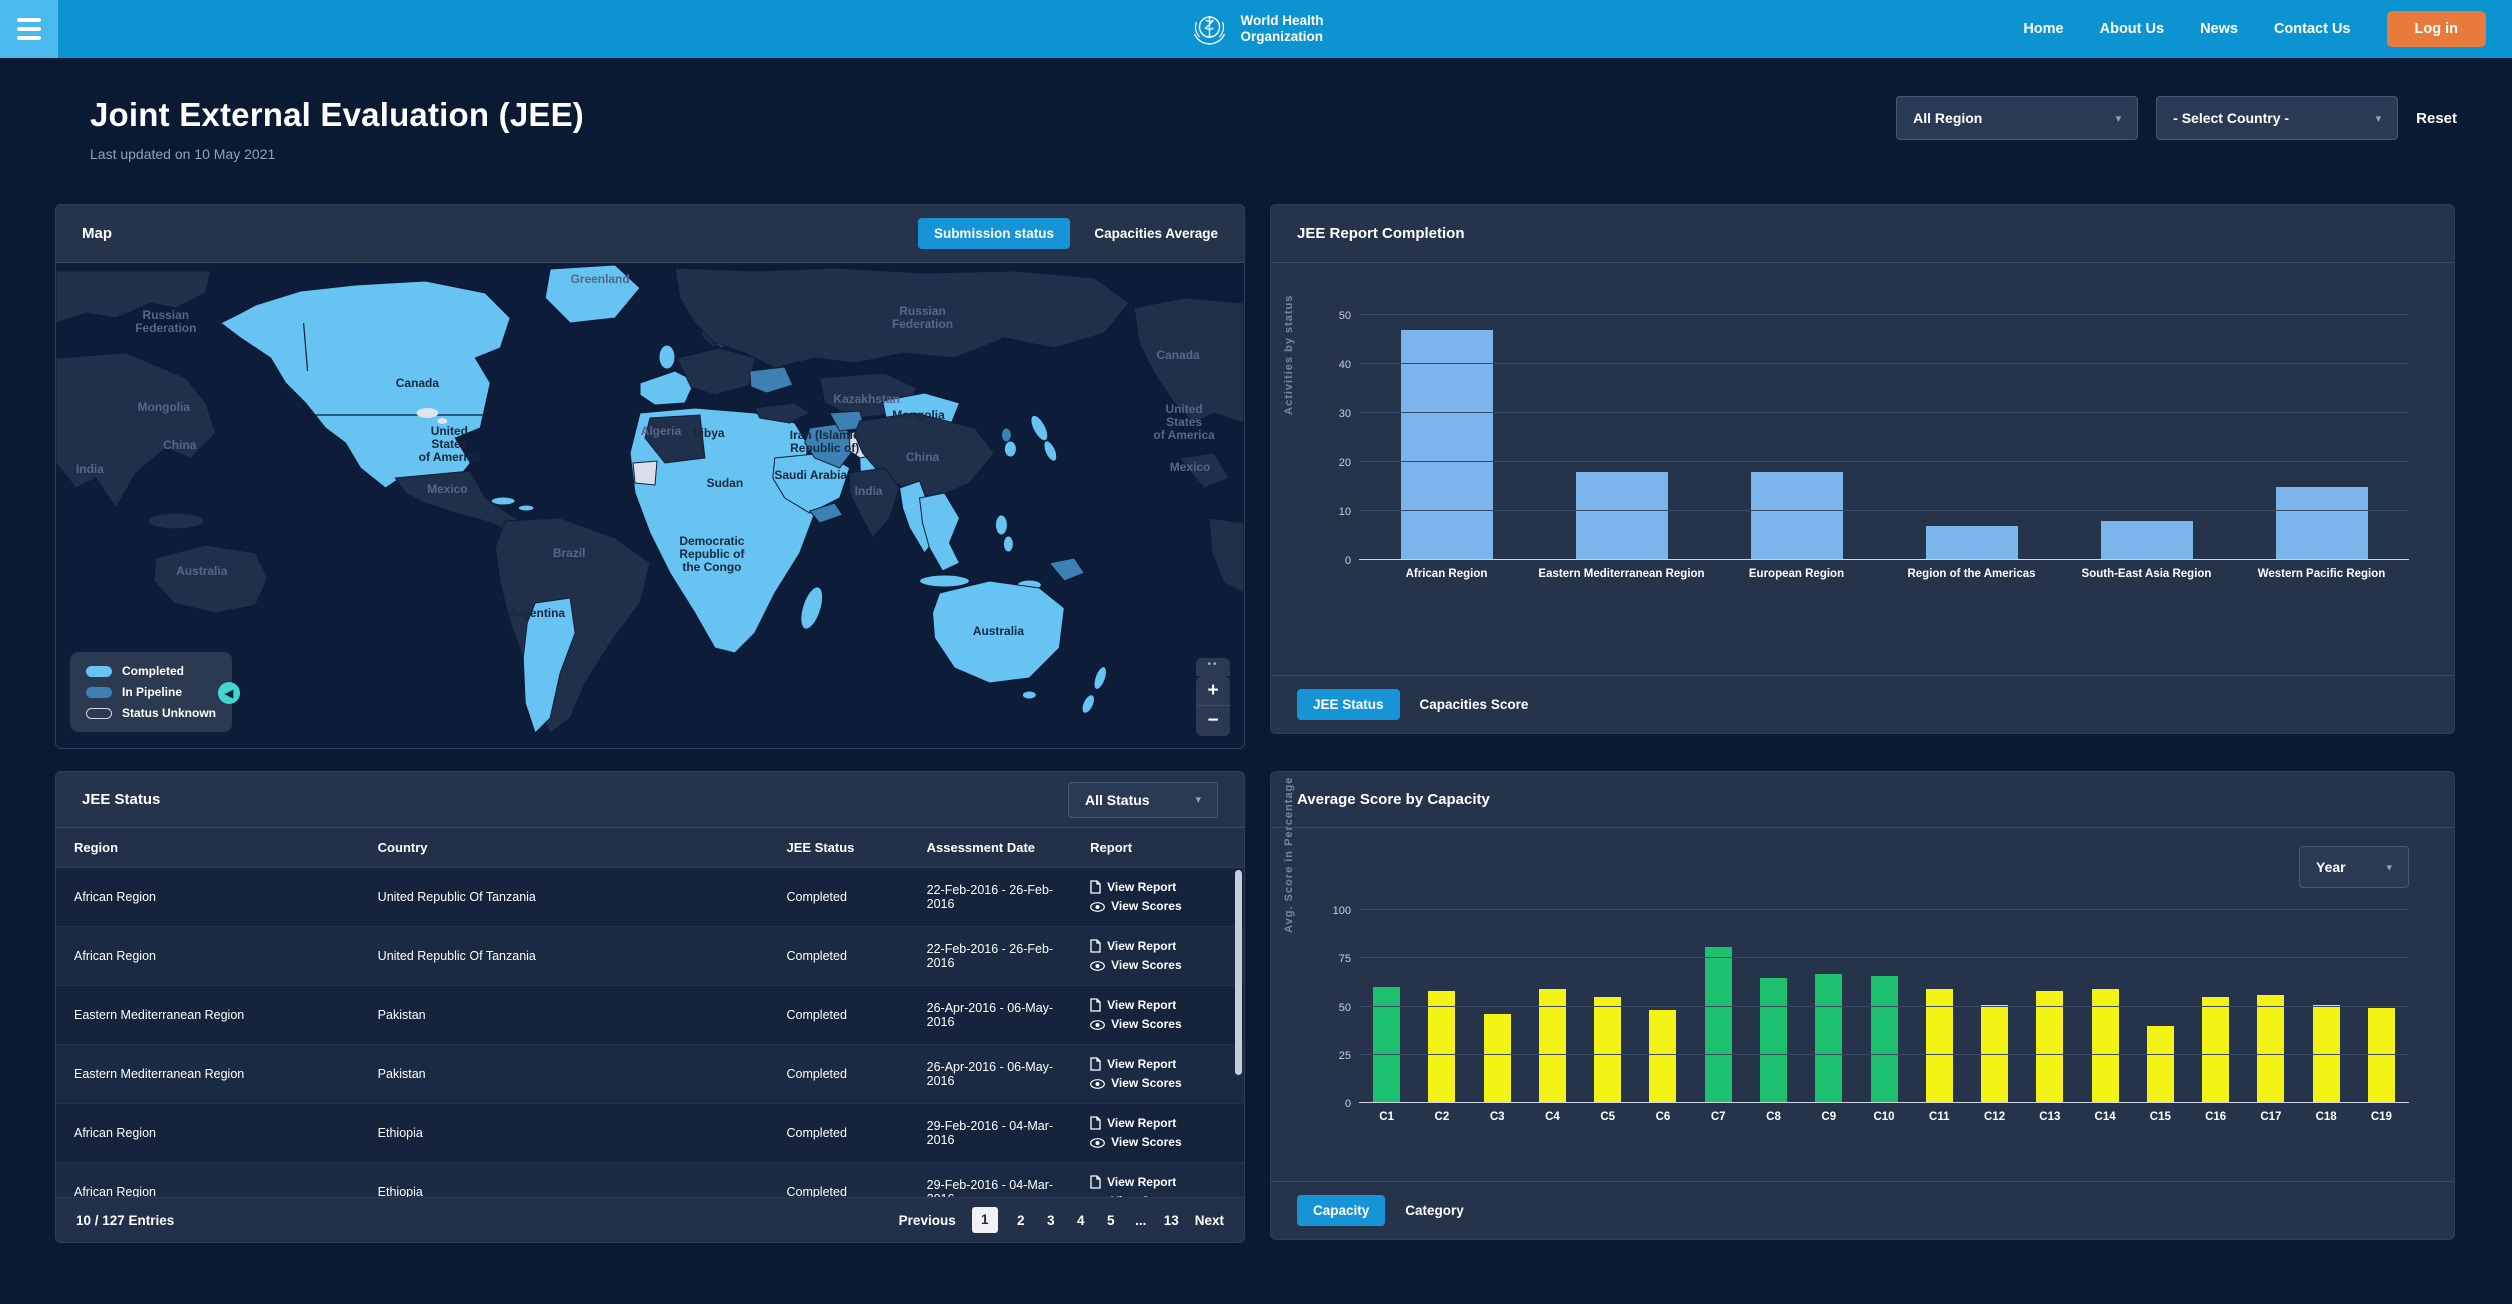  I want to click on table-scrollbar, so click(1238, 972).